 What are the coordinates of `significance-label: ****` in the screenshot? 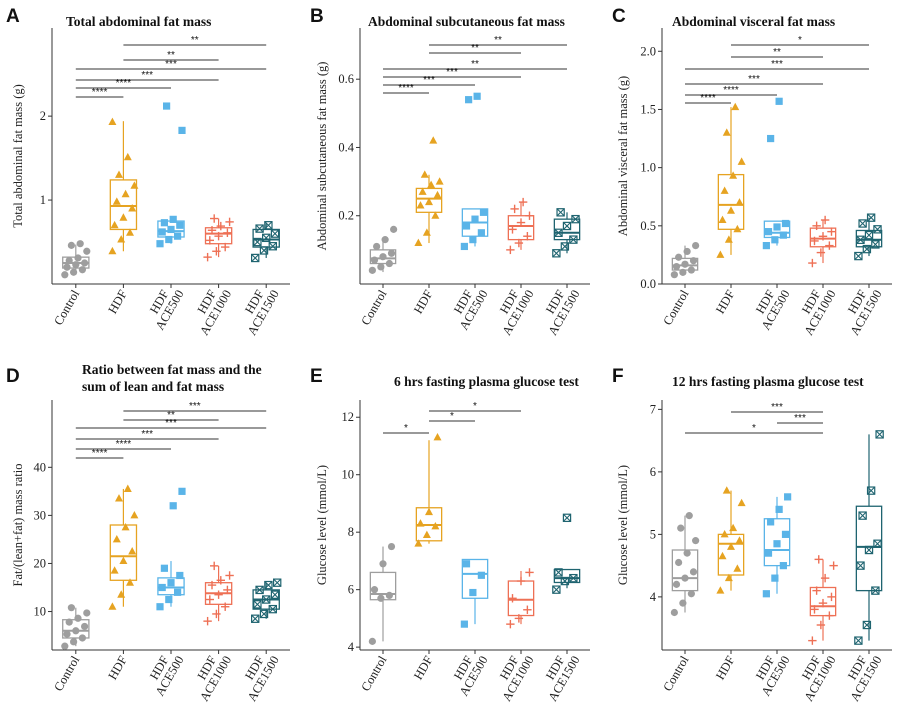 It's located at (124, 83).